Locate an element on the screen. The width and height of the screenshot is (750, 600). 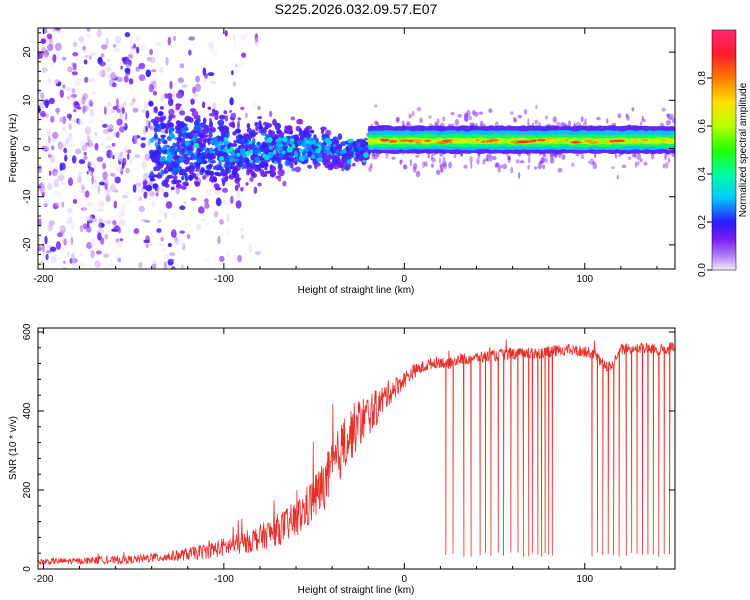
snr-y-tick-label: 200 is located at coordinates (27, 489).